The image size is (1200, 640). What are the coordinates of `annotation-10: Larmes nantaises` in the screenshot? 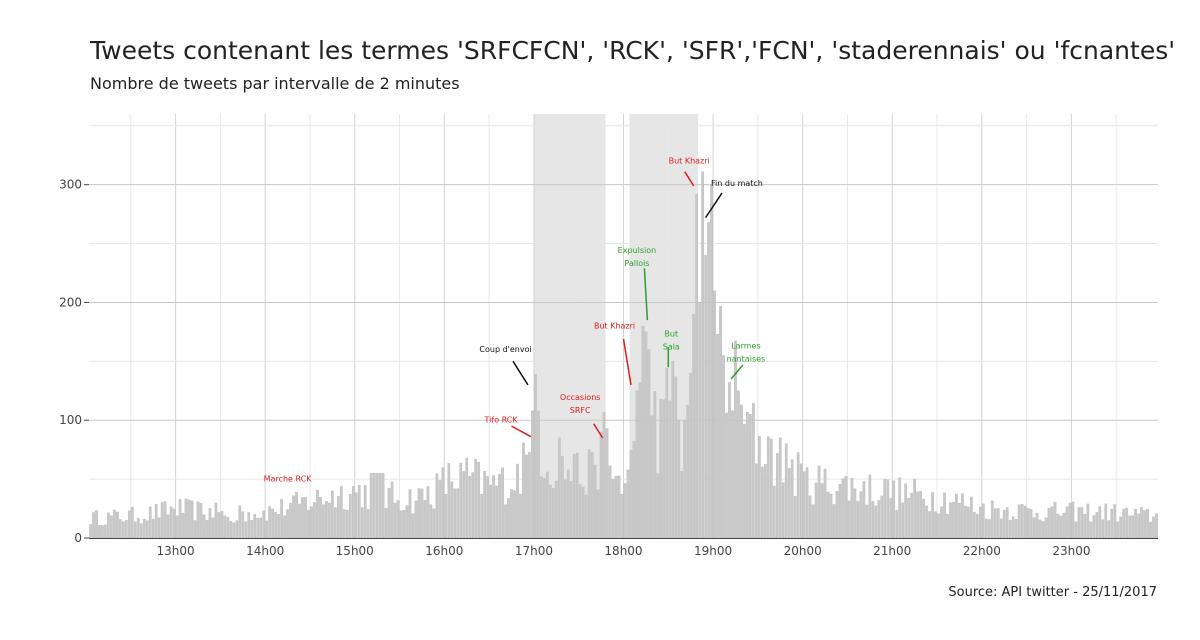 It's located at (746, 360).